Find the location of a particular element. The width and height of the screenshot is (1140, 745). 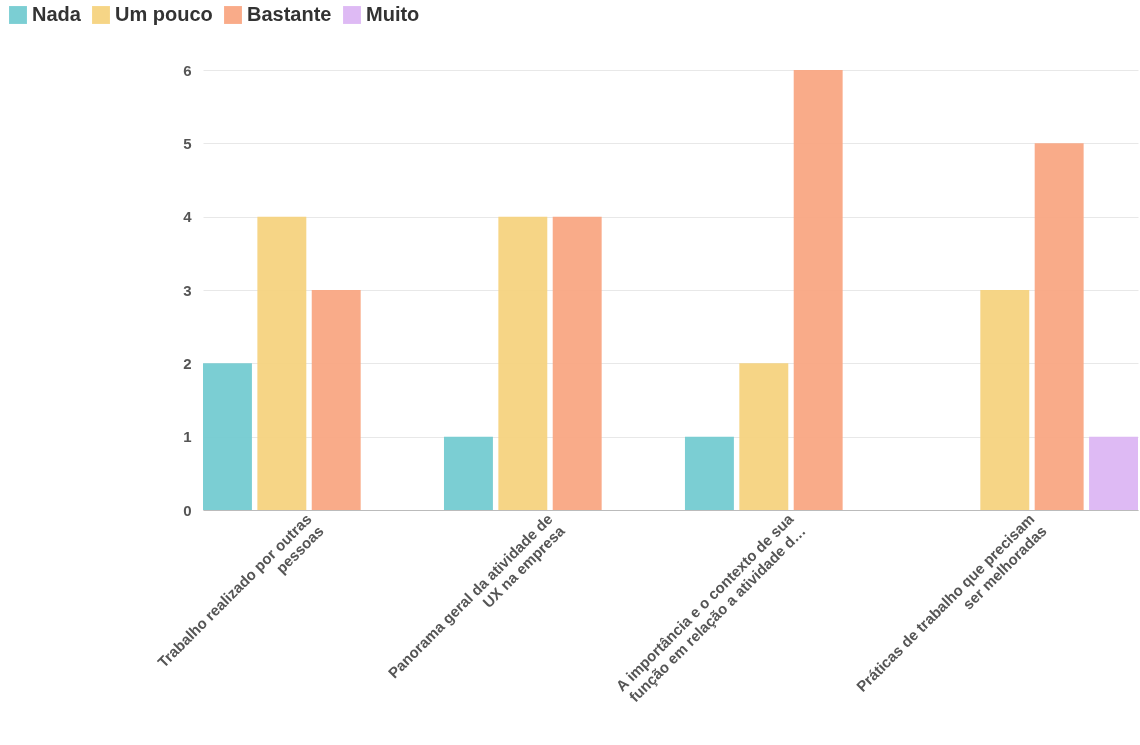

y-tick-label: 5 is located at coordinates (187, 143).